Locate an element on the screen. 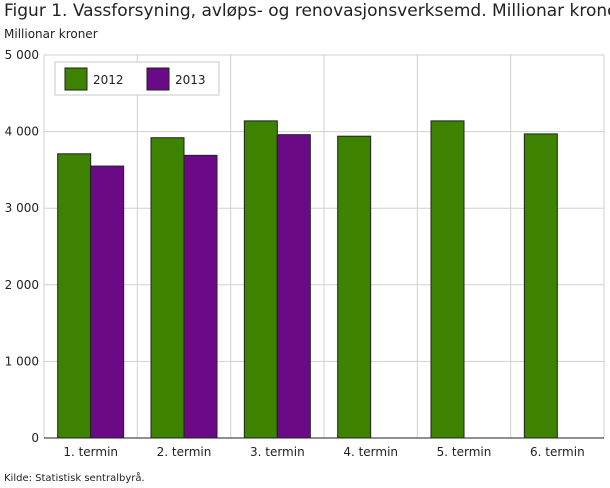 The width and height of the screenshot is (610, 488). chart-subtitle: Millionar kroner is located at coordinates (51, 34).